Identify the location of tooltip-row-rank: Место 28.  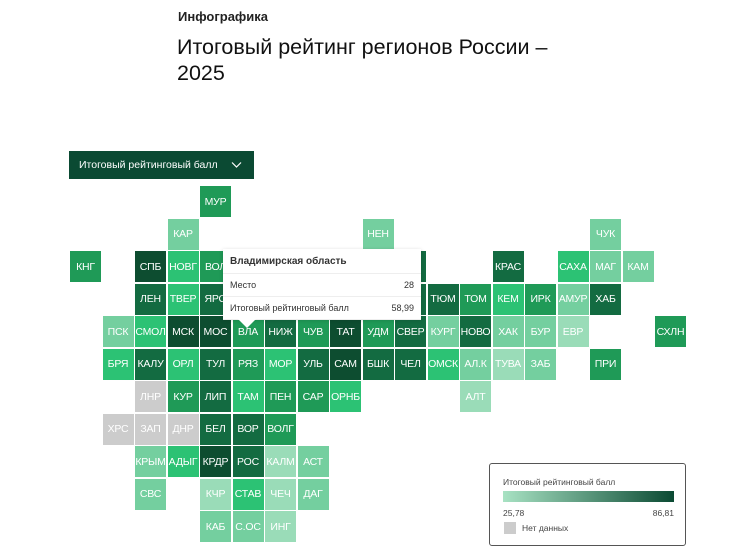
(322, 285).